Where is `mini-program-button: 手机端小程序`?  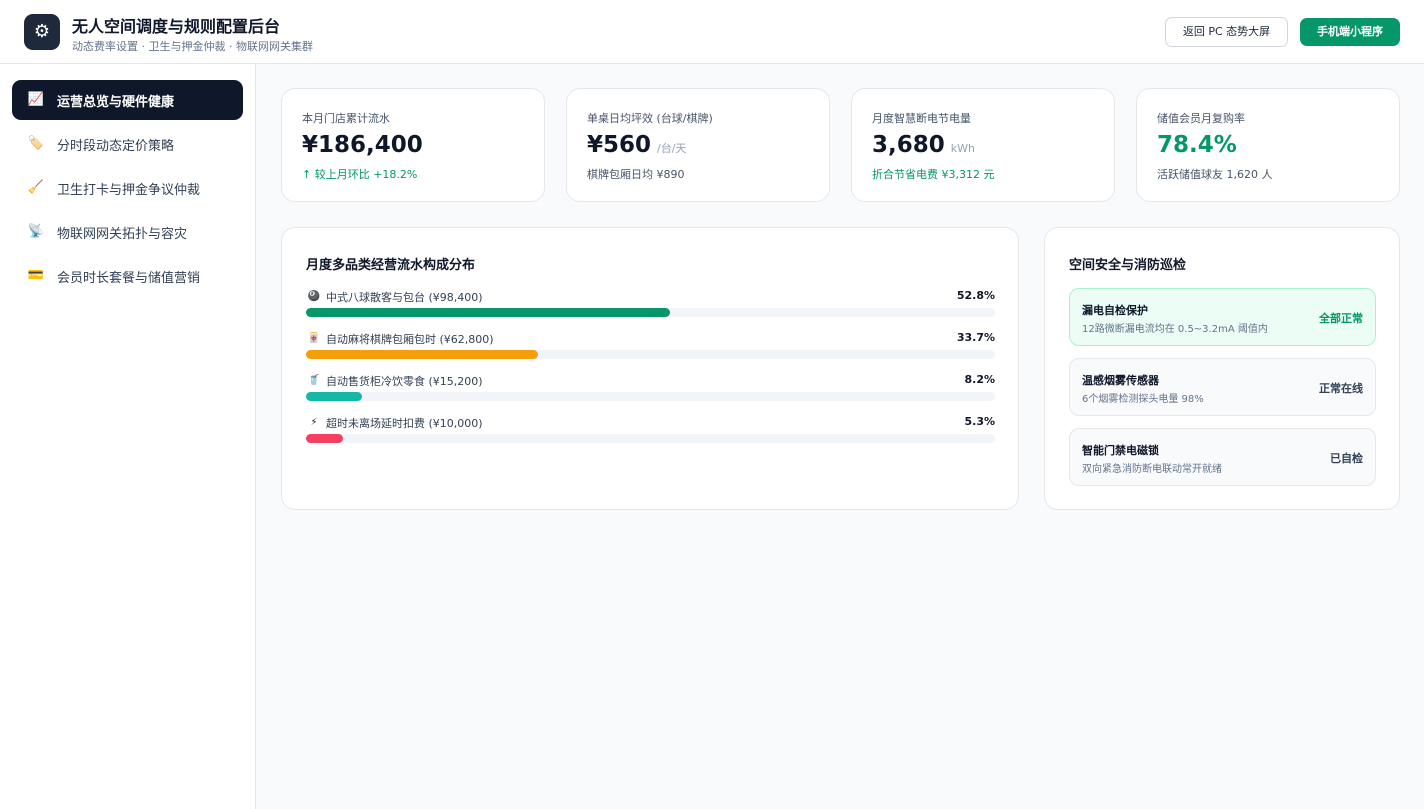 mini-program-button: 手机端小程序 is located at coordinates (1350, 32).